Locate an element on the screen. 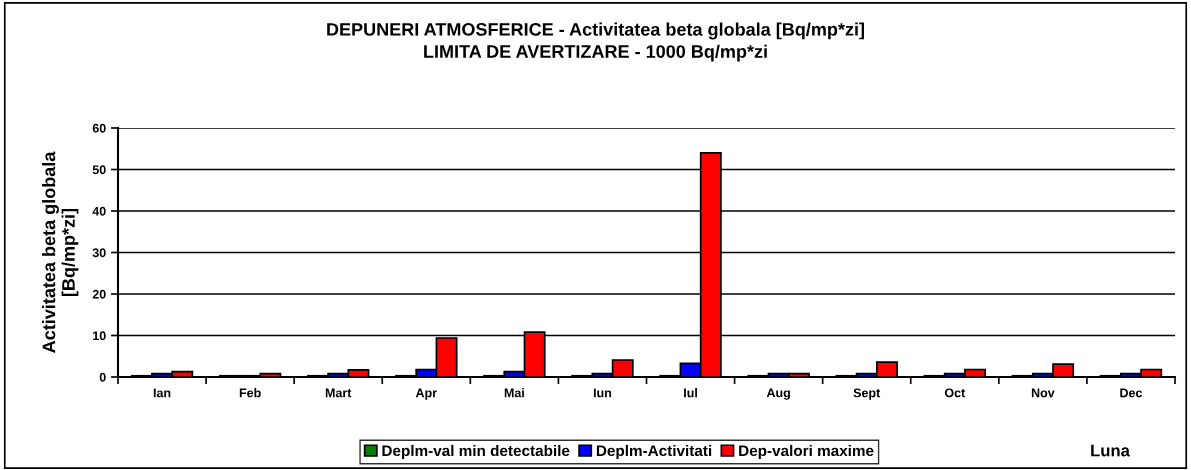 Image resolution: width=1191 pixels, height=470 pixels. y-tick-label: 30 is located at coordinates (99, 253).